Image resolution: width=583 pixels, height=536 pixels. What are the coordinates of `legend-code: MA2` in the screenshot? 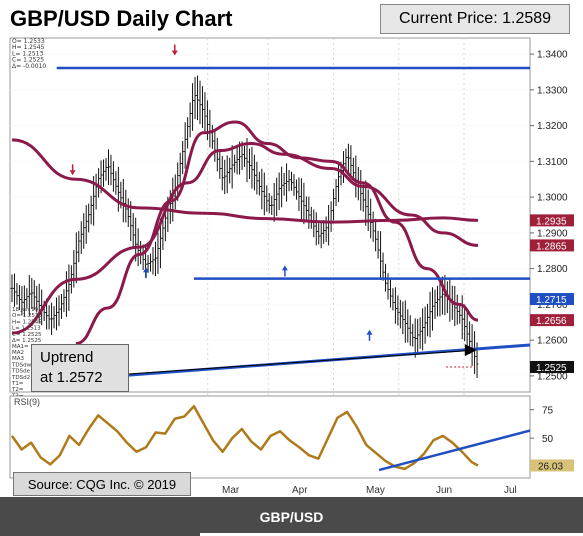 It's located at (18, 353).